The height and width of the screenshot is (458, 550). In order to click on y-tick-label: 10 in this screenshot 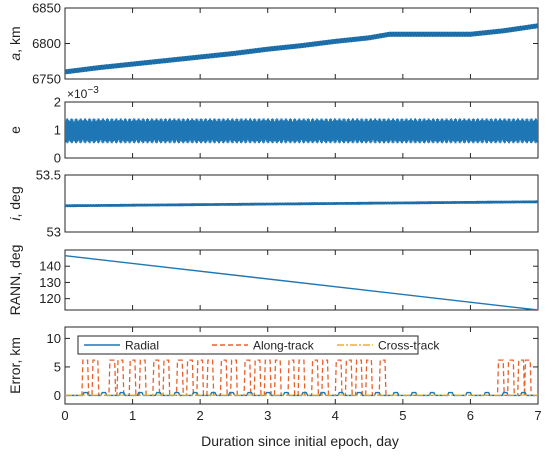, I will do `click(54, 338)`.